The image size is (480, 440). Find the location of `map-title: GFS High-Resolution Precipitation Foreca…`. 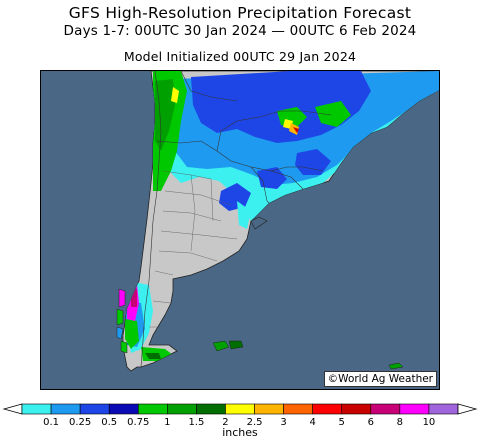

map-title: GFS High-Resolution Precipitation Foreca… is located at coordinates (240, 13).